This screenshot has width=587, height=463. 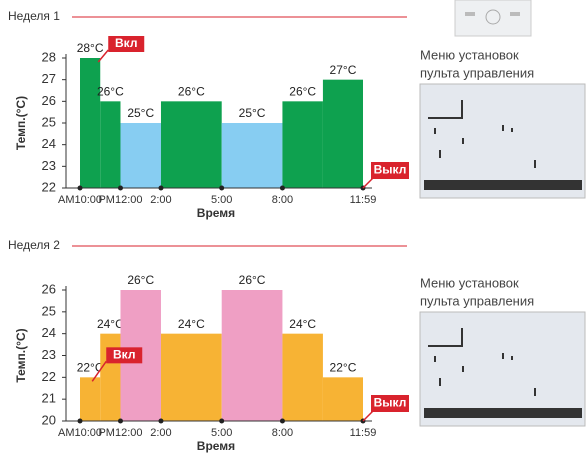 I want to click on y-tick-label: 20, so click(x=49, y=419).